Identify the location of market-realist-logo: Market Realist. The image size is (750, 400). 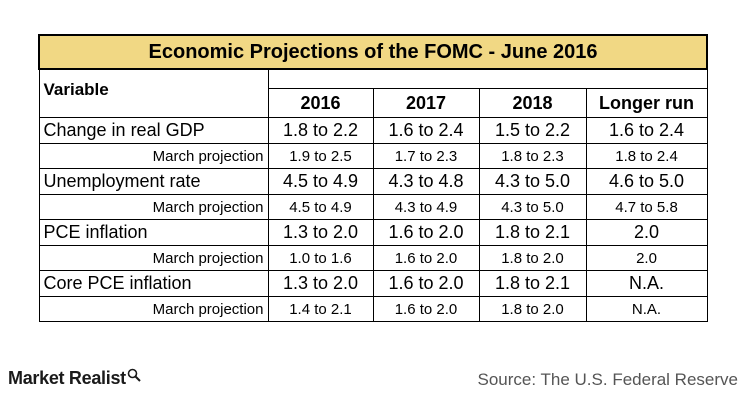
(74, 378).